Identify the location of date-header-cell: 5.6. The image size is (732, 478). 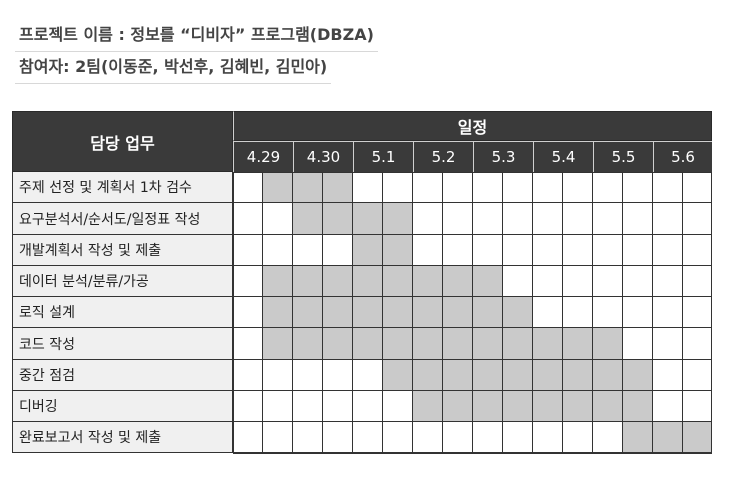
(682, 156).